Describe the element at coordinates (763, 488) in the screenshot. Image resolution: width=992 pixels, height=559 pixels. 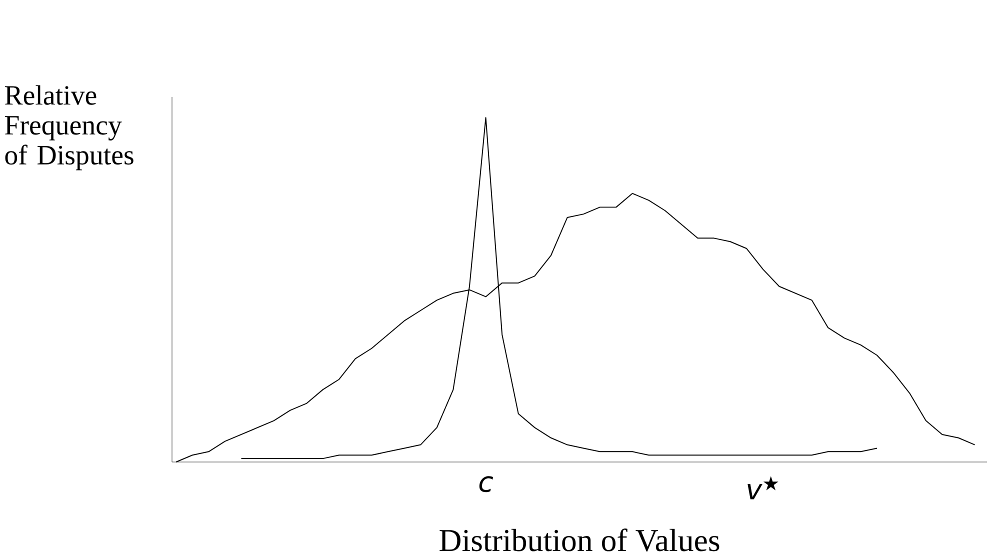
I see `x-tick-label: v$^{★}$` at that location.